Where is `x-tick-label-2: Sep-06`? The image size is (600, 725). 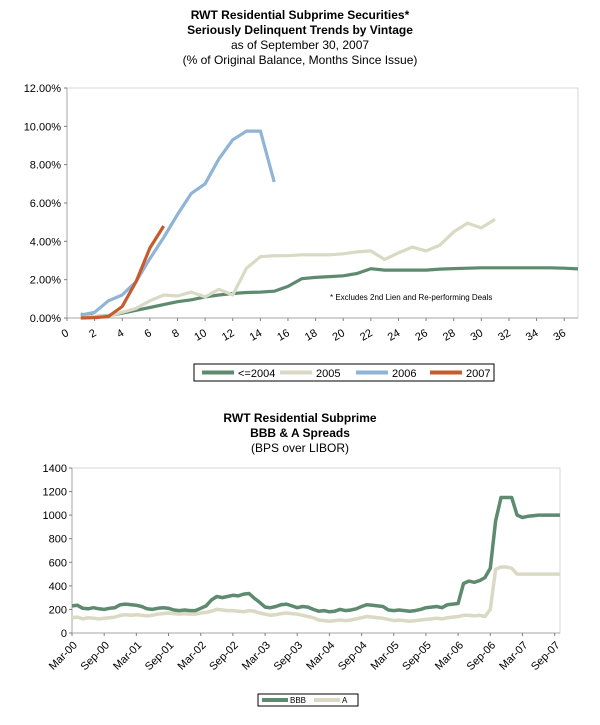
x-tick-label-2: Sep-06 is located at coordinates (482, 656).